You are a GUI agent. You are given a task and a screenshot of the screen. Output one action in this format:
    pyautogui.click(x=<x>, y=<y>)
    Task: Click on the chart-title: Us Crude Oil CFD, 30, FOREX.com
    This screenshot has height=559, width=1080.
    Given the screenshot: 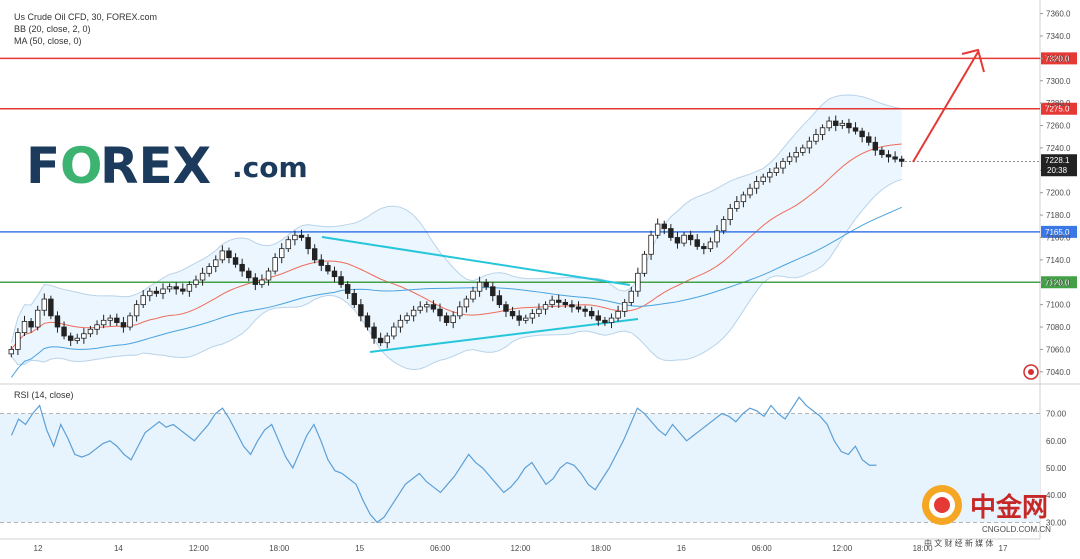 What is the action you would take?
    pyautogui.click(x=85, y=17)
    